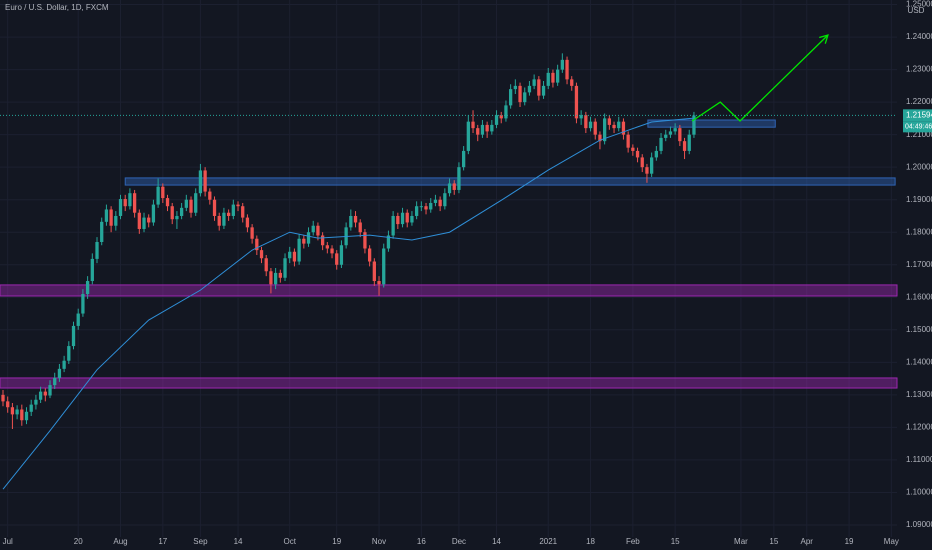 The width and height of the screenshot is (932, 550). Describe the element at coordinates (824, 39) in the screenshot. I see `arrow-head` at that location.